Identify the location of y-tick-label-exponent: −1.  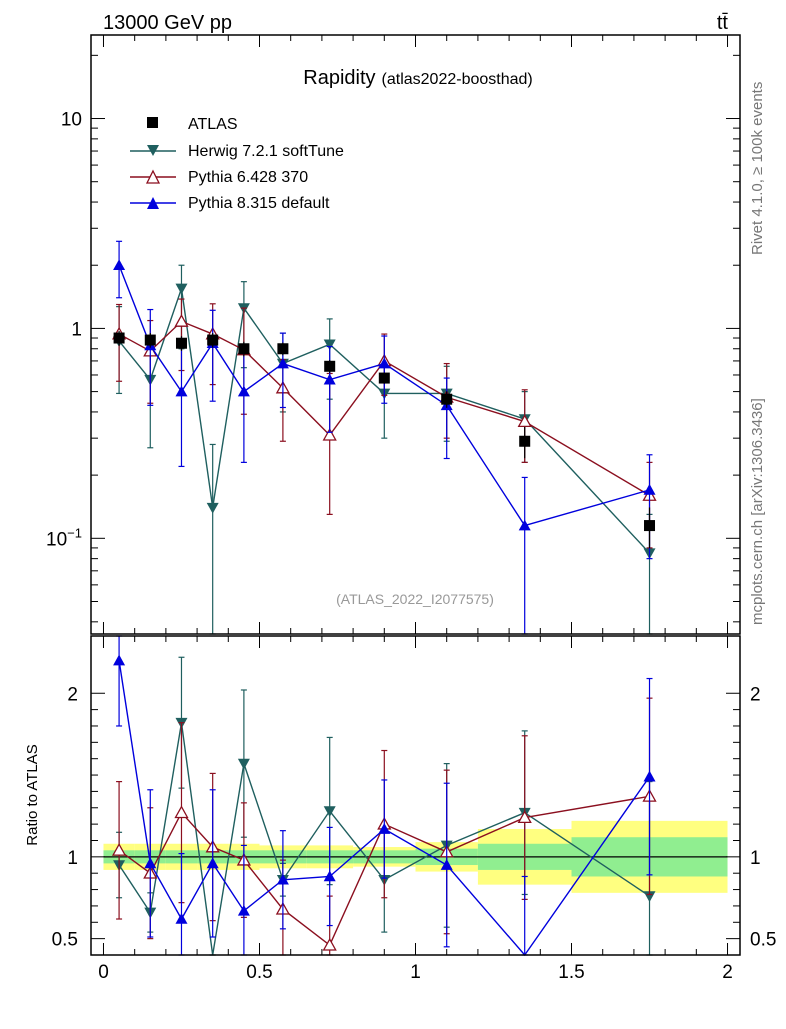
(74, 532).